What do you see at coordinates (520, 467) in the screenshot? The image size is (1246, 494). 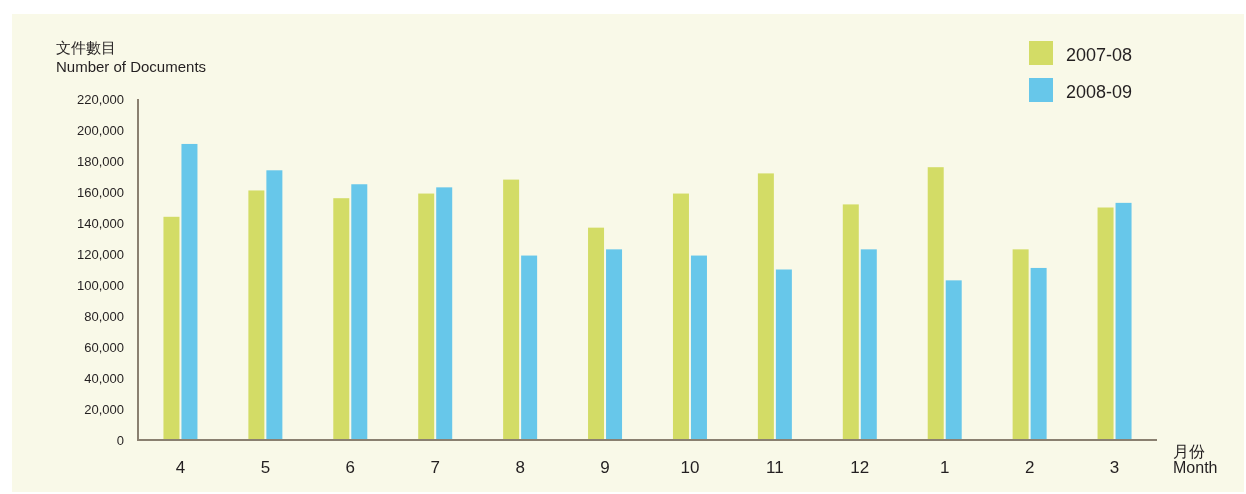 I see `x-tick-label: 8` at bounding box center [520, 467].